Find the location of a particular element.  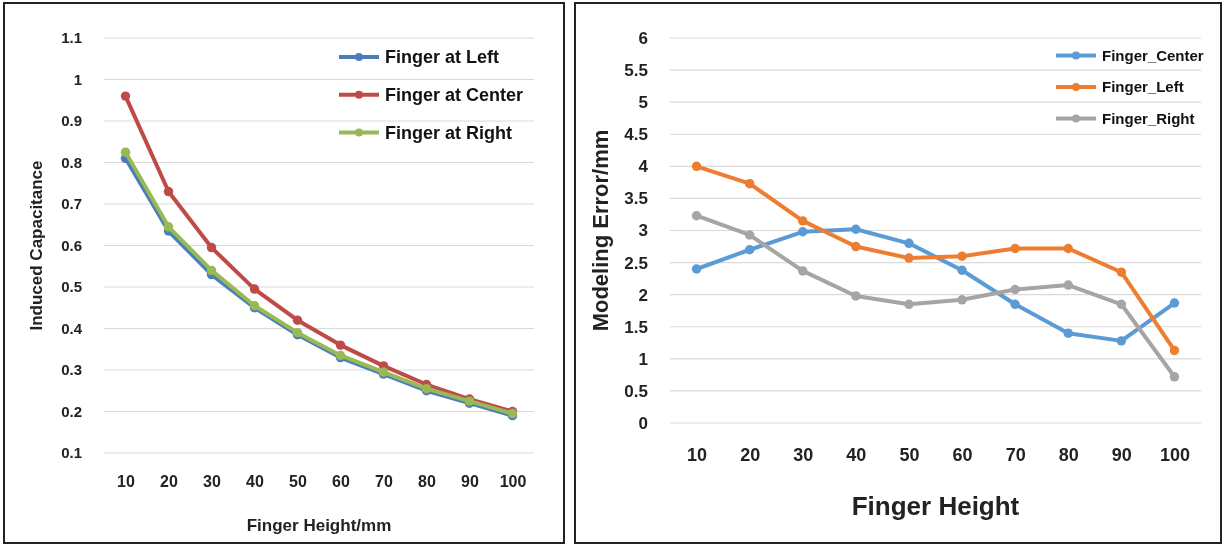

y-tick-label: 4 is located at coordinates (643, 167).